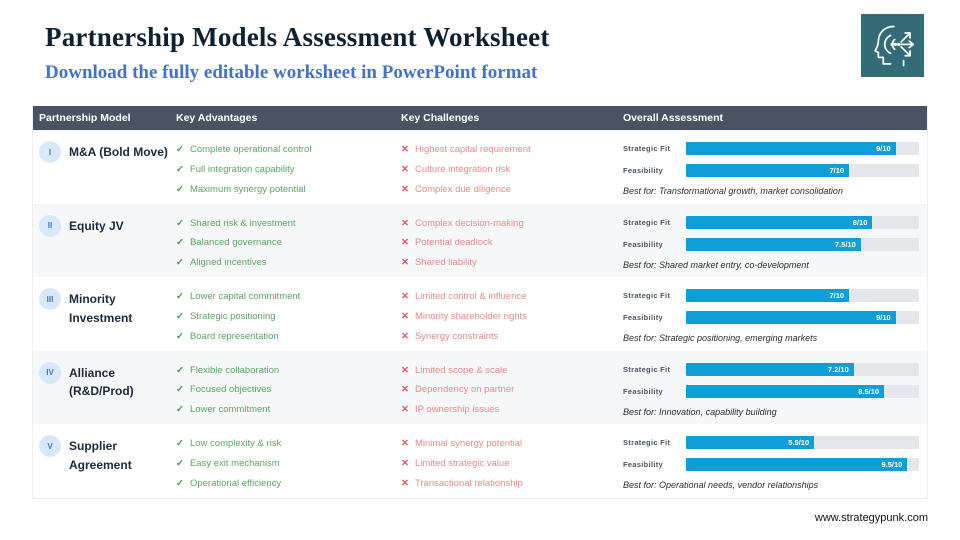 This screenshot has height=540, width=960. I want to click on strategic-fit-score: 9/10, so click(883, 148).